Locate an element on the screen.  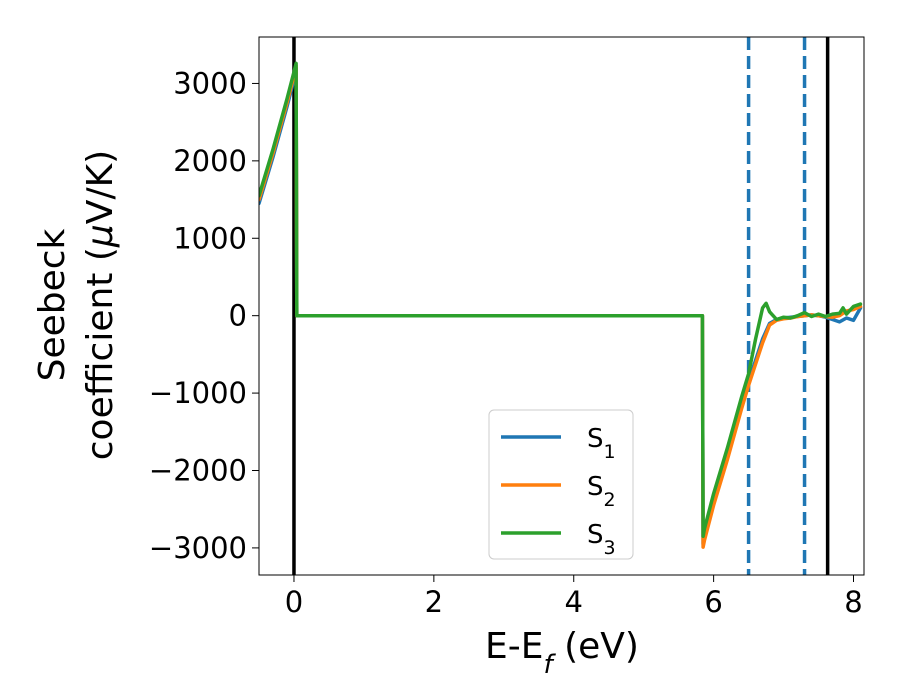
x-tick-label: 2 is located at coordinates (434, 602).